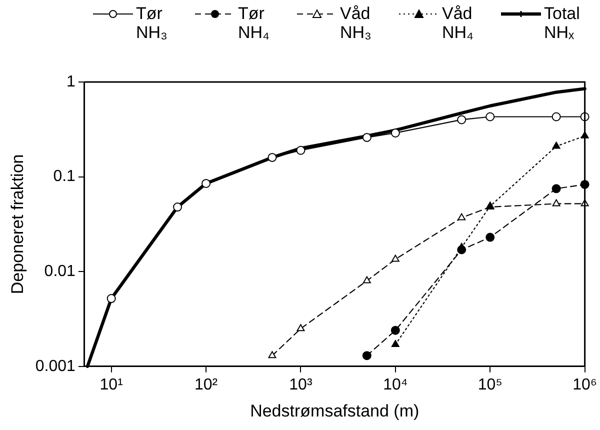 The width and height of the screenshot is (600, 430). I want to click on legend-label: Tør NH₄, so click(254, 23).